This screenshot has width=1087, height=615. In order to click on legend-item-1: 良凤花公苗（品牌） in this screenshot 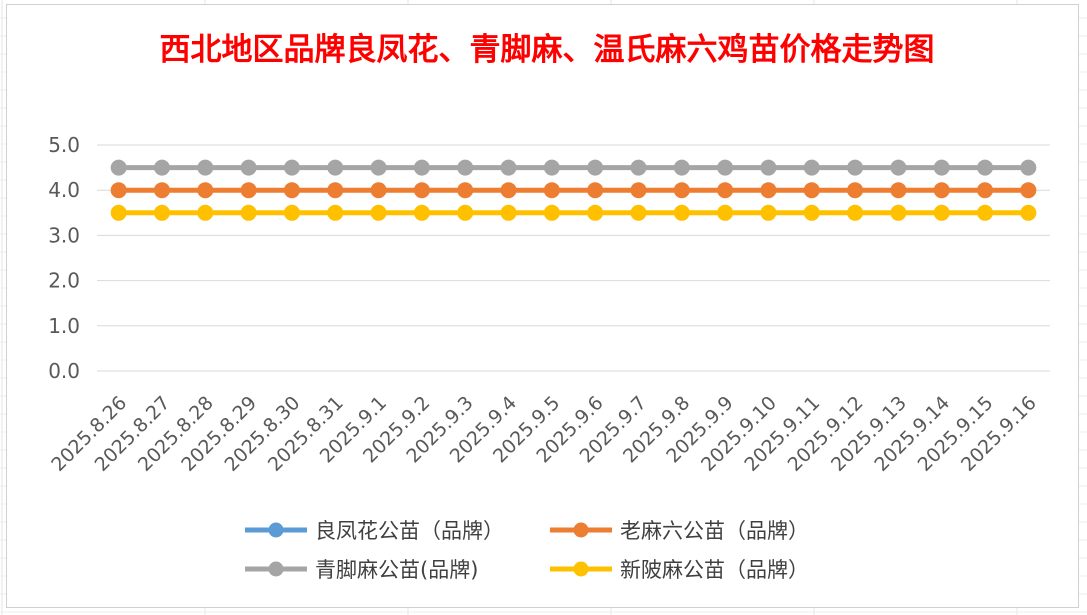, I will do `click(374, 531)`.